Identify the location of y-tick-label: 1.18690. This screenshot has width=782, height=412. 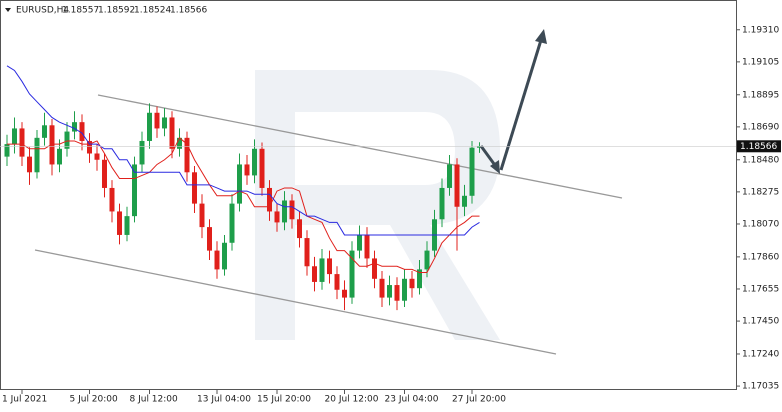
(760, 127).